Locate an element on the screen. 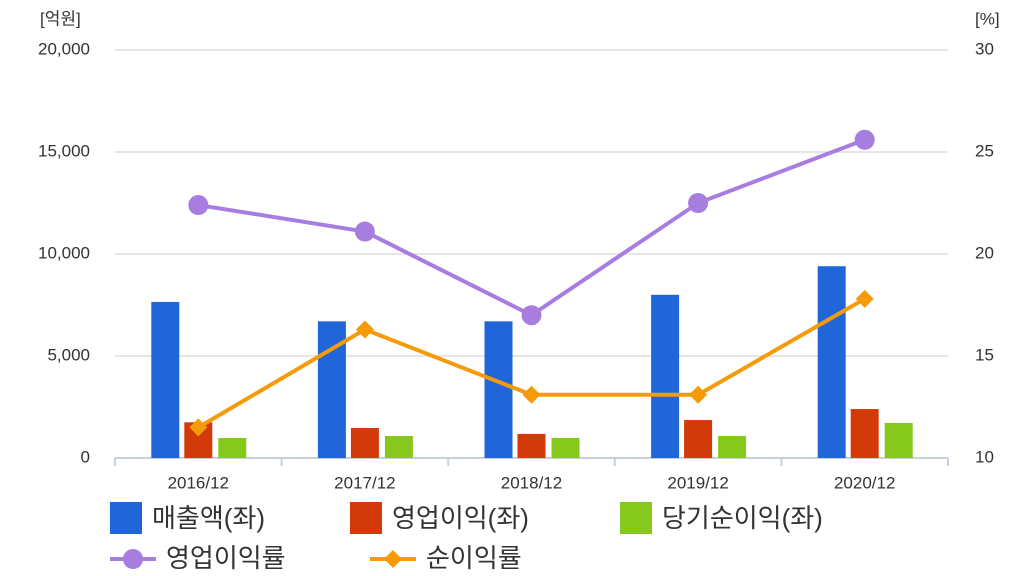 The height and width of the screenshot is (576, 1012). legend-label: 매출액(좌) is located at coordinates (208, 518).